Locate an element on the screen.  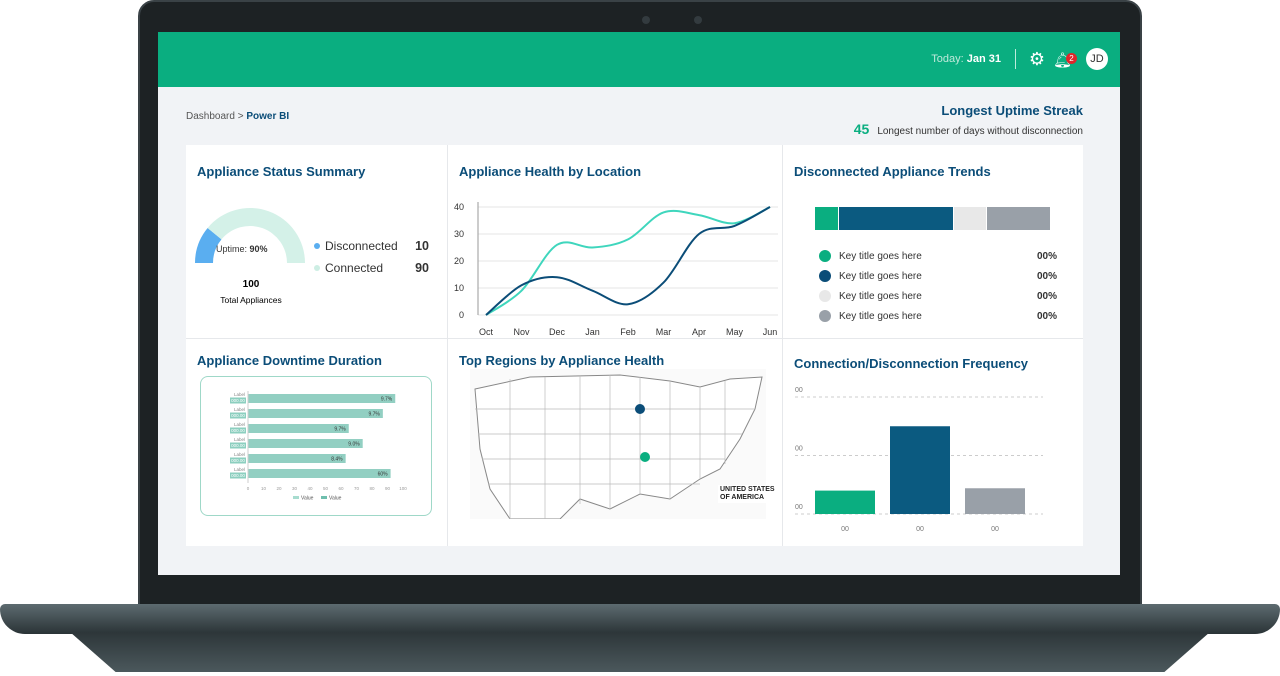
today-value: Jan 31 is located at coordinates (983, 59).